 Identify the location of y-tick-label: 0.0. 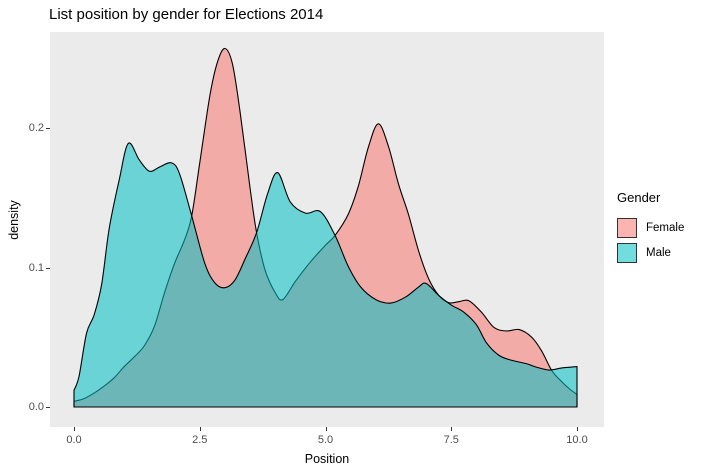
(36, 407).